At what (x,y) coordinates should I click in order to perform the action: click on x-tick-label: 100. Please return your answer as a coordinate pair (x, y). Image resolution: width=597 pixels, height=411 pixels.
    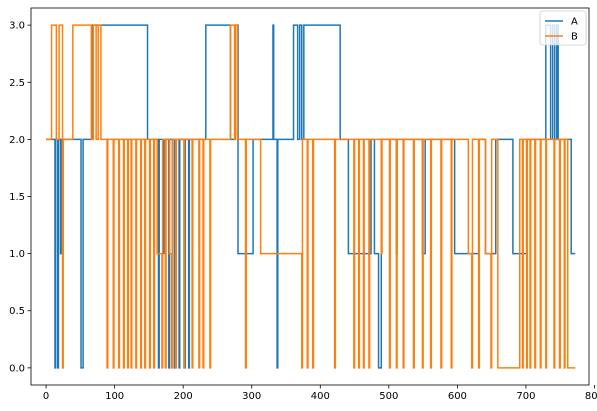
    Looking at the image, I should click on (114, 396).